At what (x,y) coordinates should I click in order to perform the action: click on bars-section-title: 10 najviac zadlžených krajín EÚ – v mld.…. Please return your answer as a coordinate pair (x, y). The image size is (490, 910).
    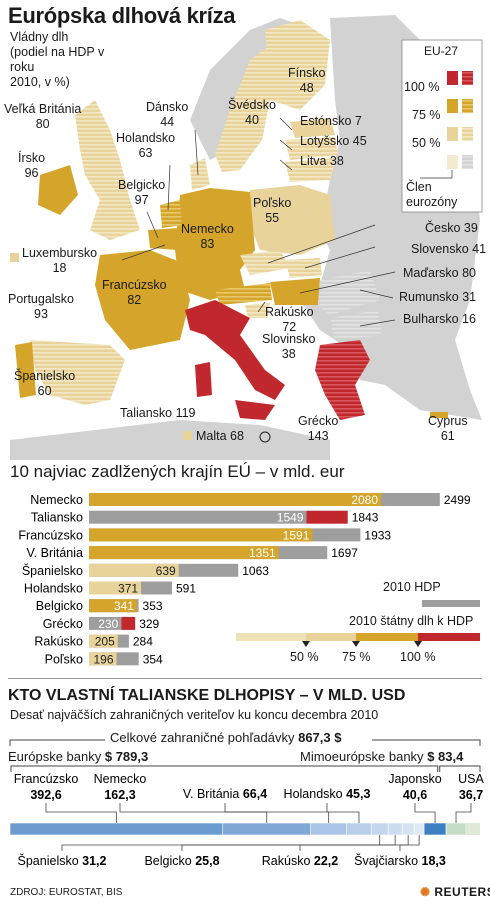
    Looking at the image, I should click on (177, 471).